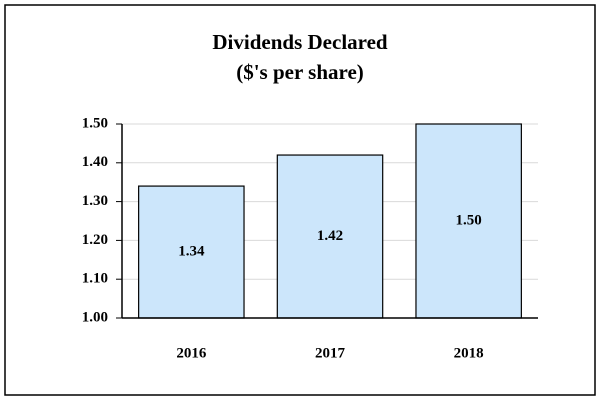 The height and width of the screenshot is (400, 600). Describe the element at coordinates (300, 72) in the screenshot. I see `chart-subtitle: ($'s per share)` at that location.